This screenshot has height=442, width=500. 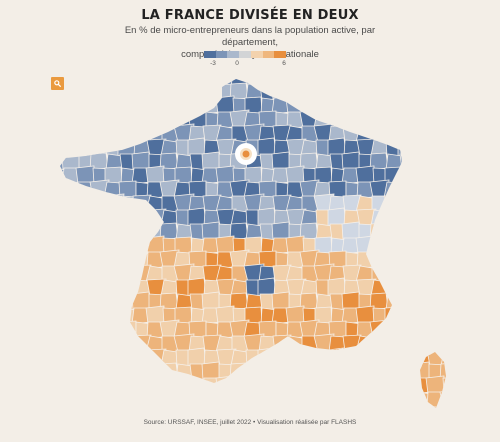 I want to click on search-icon, so click(x=57, y=83).